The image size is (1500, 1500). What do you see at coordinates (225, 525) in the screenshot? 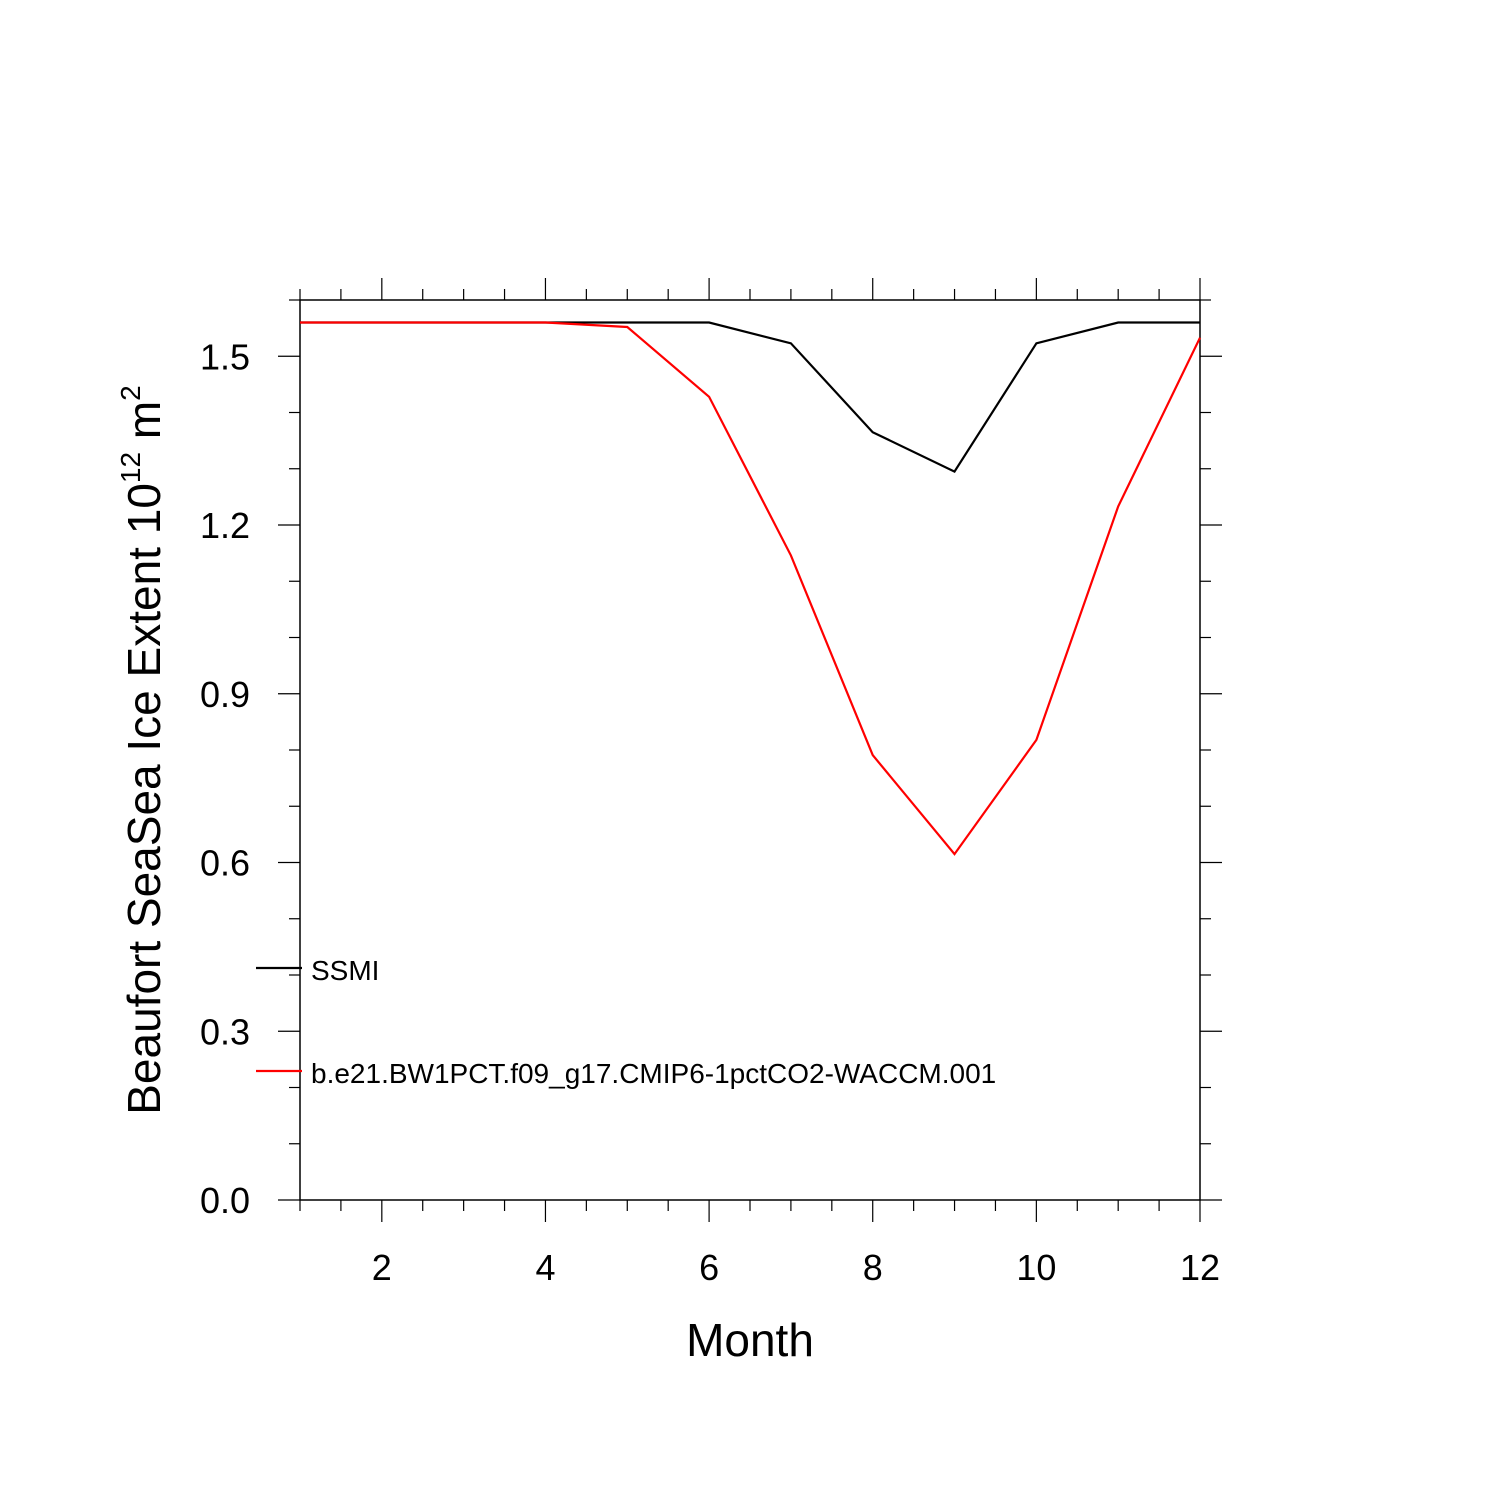
I see `y-tick-label: 1.2` at bounding box center [225, 525].